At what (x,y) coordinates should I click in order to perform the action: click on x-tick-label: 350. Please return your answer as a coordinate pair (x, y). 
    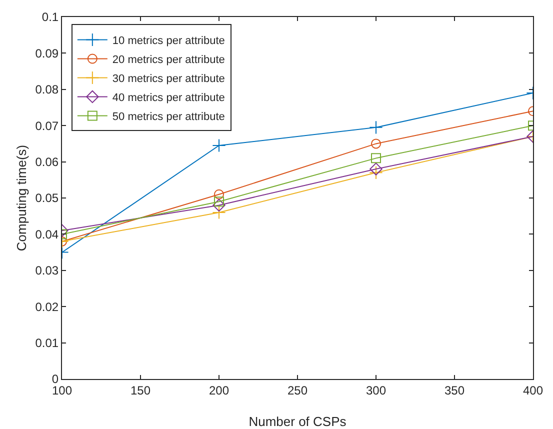
    Looking at the image, I should click on (454, 390).